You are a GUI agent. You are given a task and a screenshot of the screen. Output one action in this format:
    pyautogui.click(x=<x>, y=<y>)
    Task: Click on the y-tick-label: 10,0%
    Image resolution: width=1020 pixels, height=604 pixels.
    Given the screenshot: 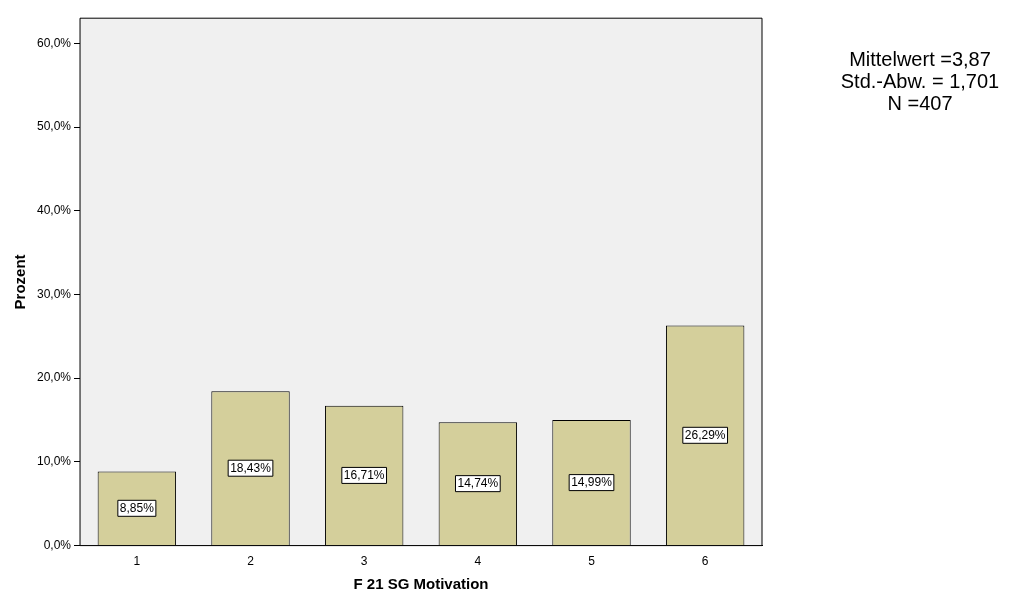 What is the action you would take?
    pyautogui.click(x=54, y=461)
    